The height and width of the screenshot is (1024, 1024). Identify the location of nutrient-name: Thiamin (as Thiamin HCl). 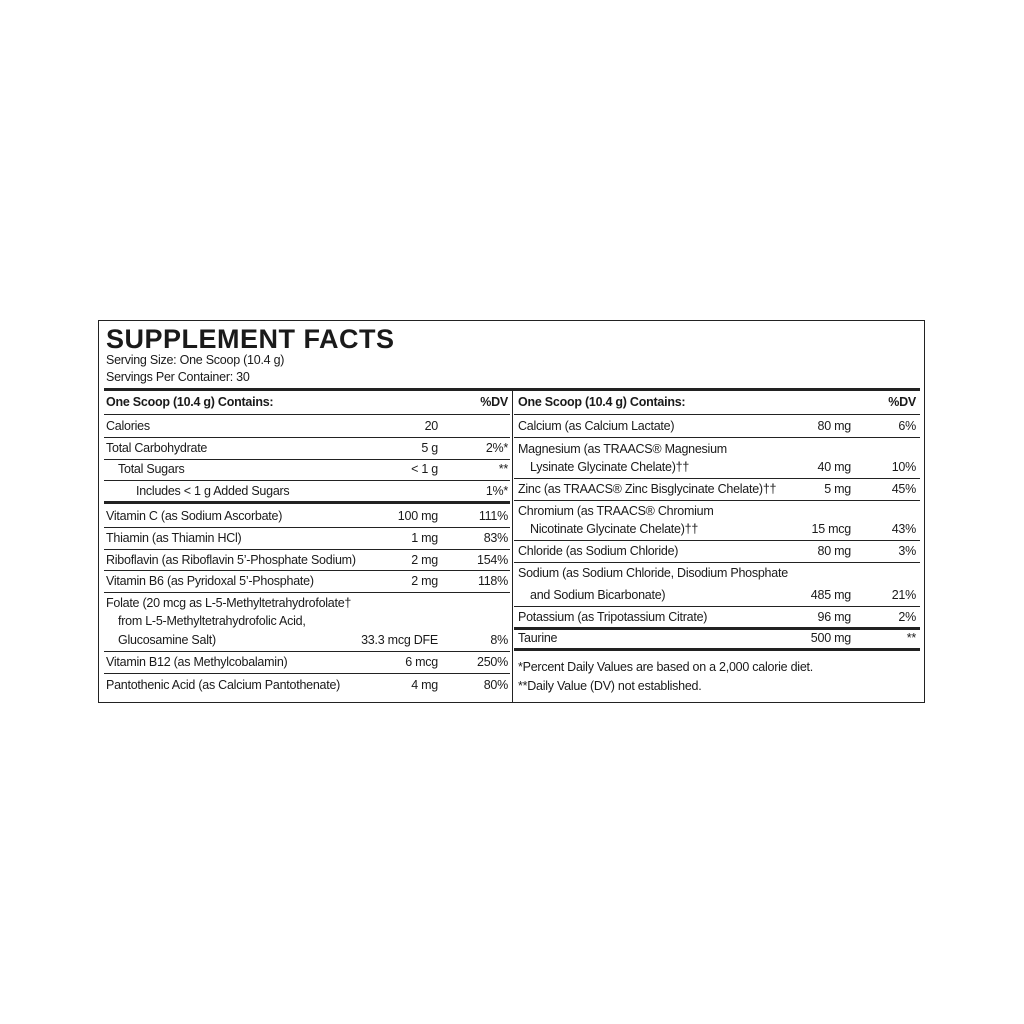
(174, 538).